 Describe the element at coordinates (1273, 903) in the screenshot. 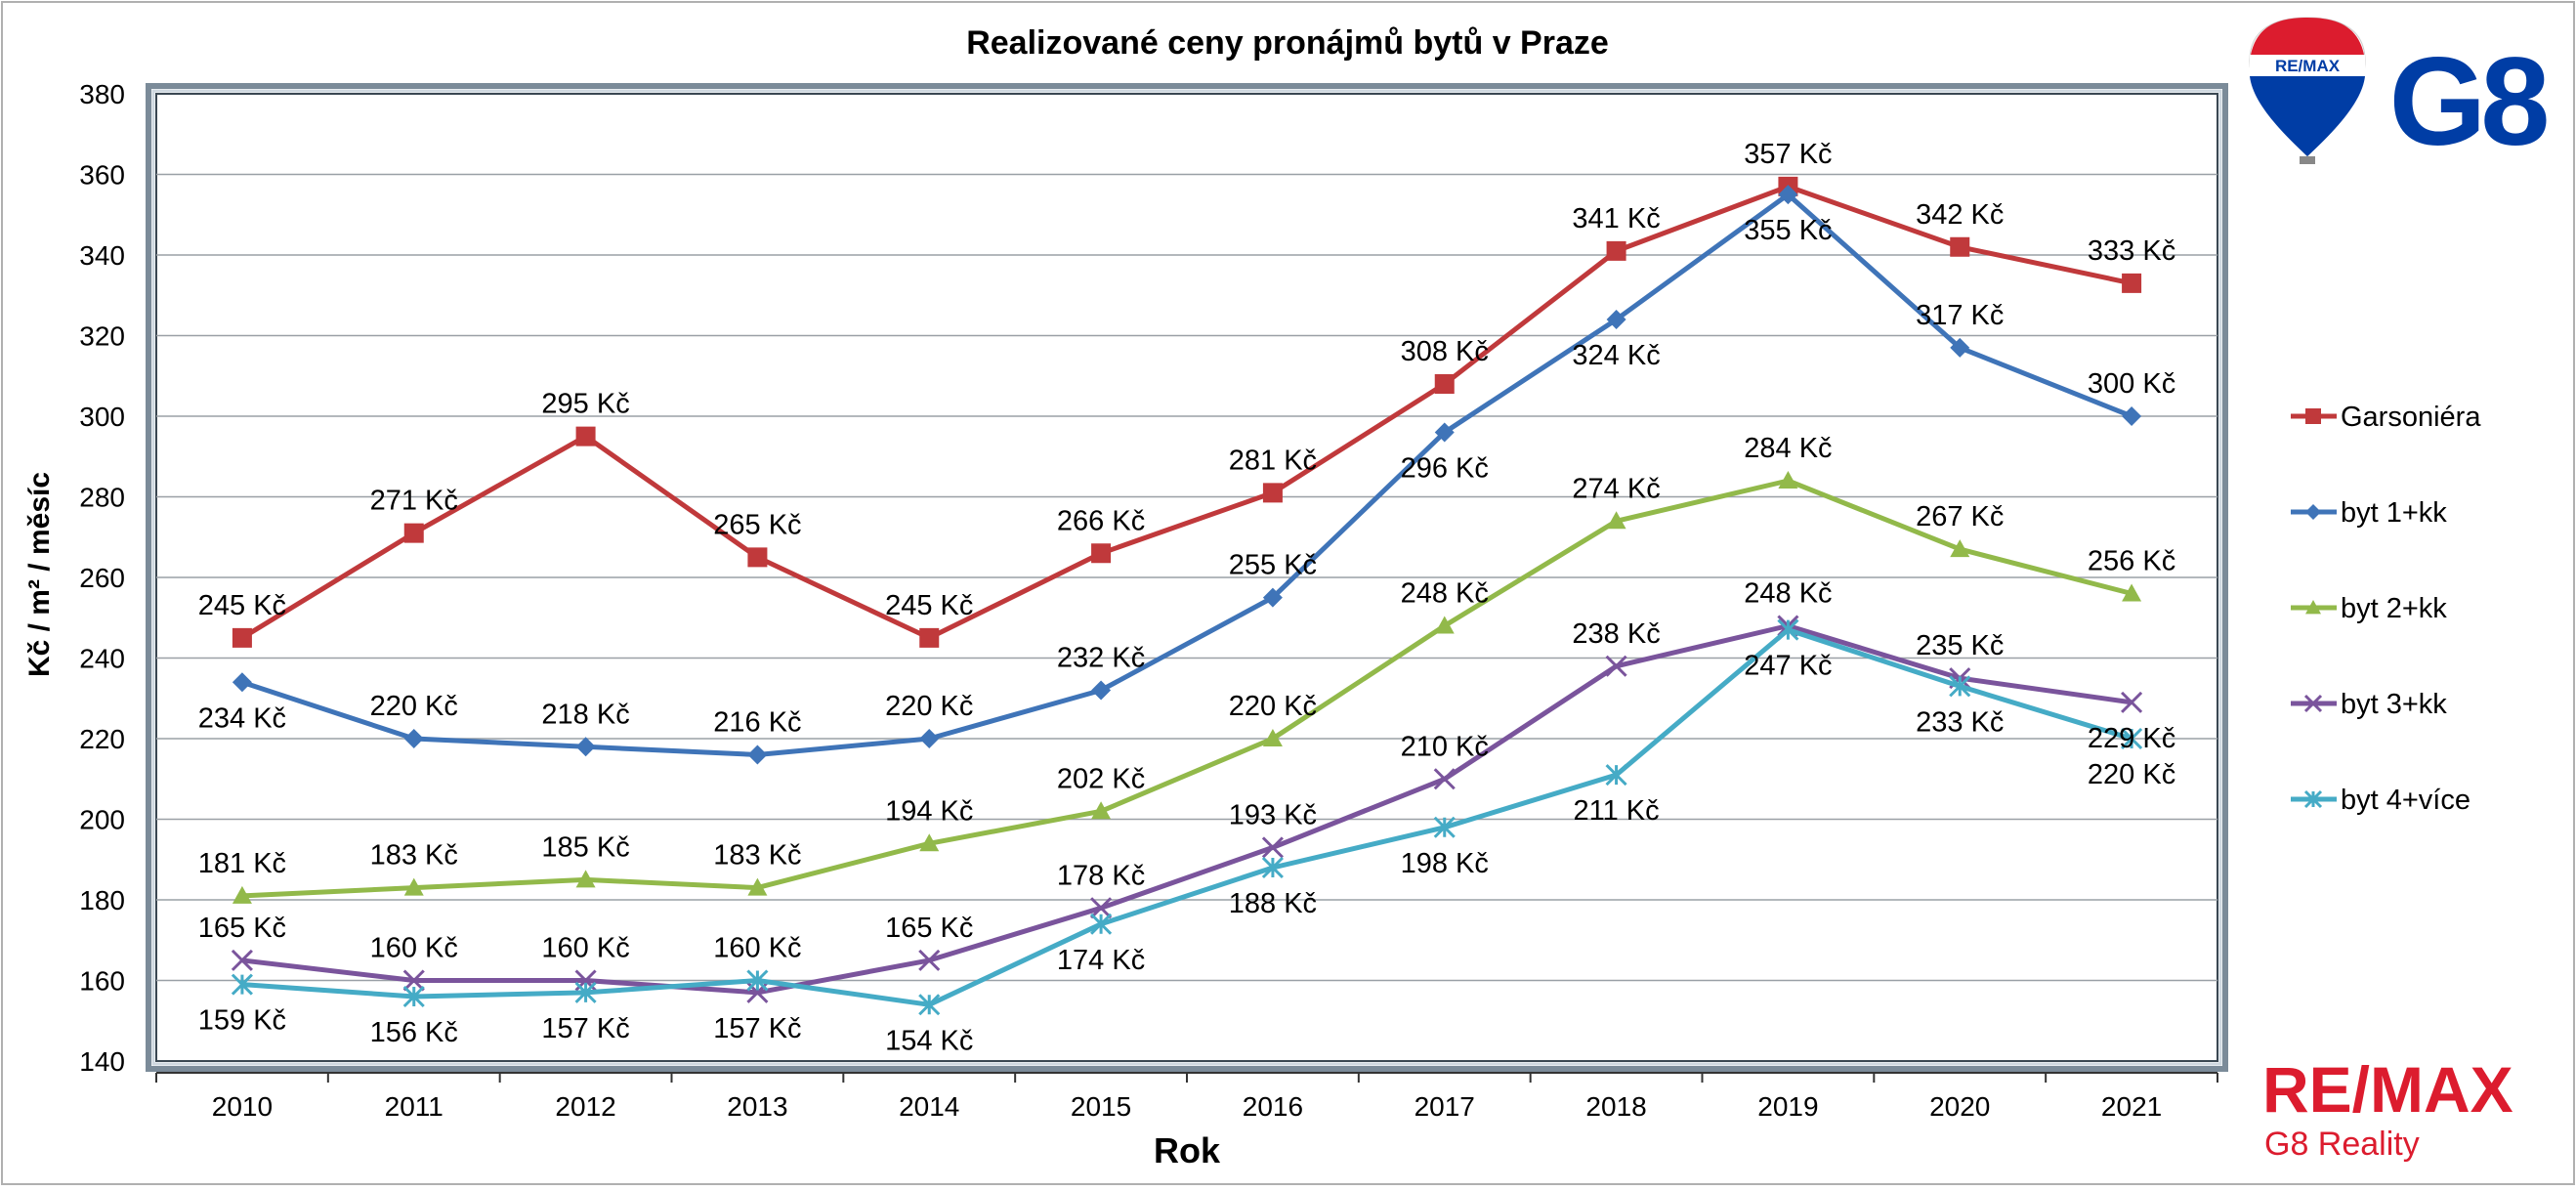

I see `data-label: 188 Kč` at that location.